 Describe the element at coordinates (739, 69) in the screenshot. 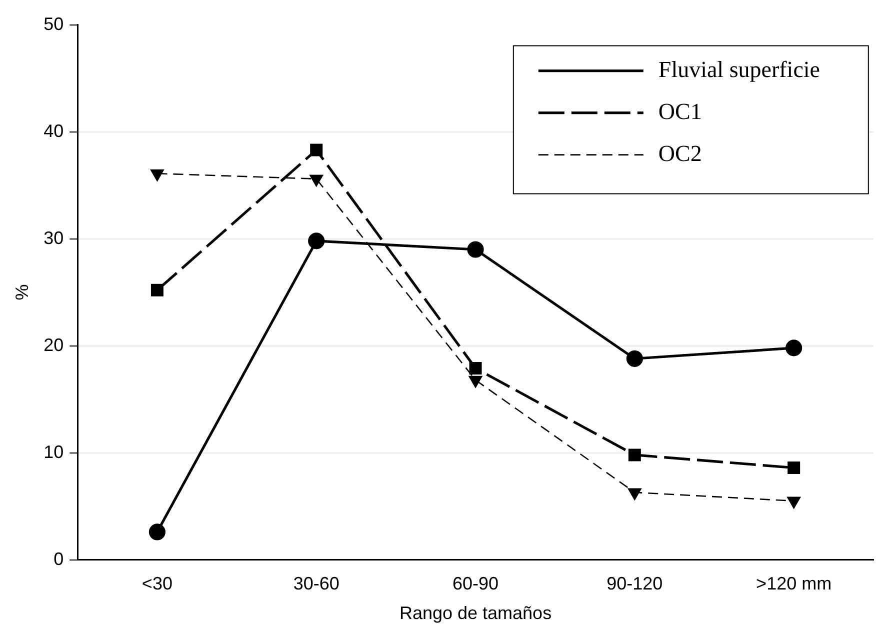

I see `legend-label: Fluvial superficie` at that location.